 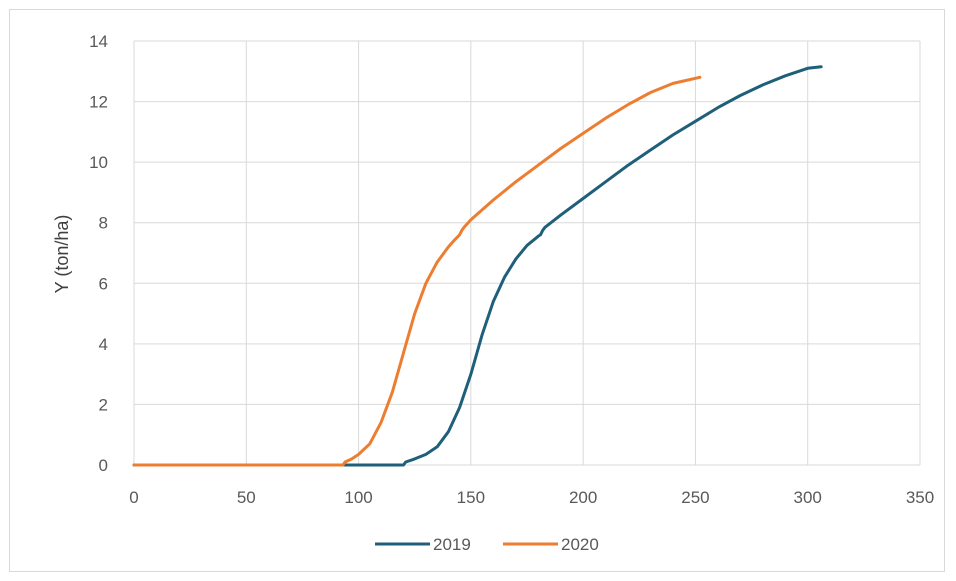 I want to click on x-tick-label: 50, so click(x=246, y=497).